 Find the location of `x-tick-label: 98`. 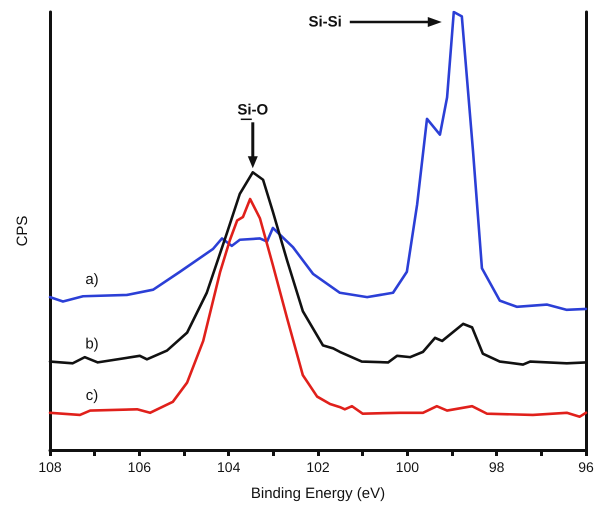

x-tick-label: 98 is located at coordinates (496, 467).